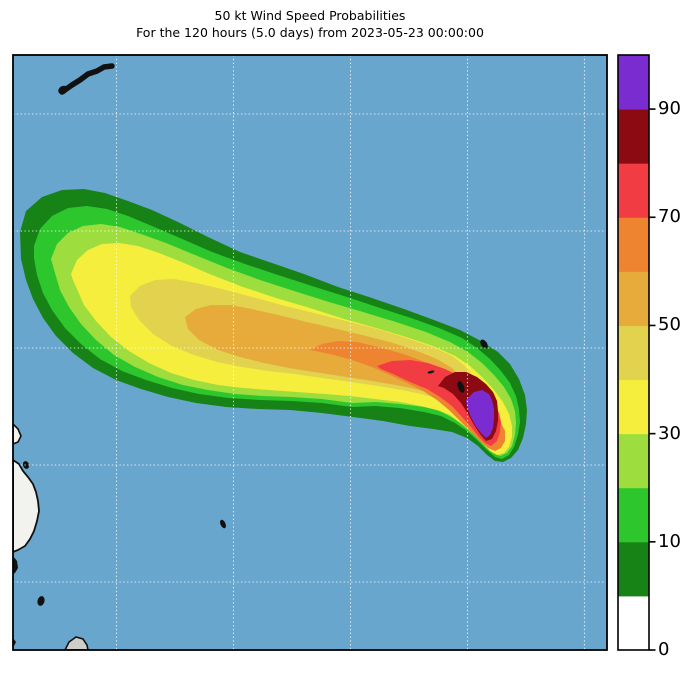  What do you see at coordinates (484, 344) in the screenshot?
I see `islet-near-track-north` at bounding box center [484, 344].